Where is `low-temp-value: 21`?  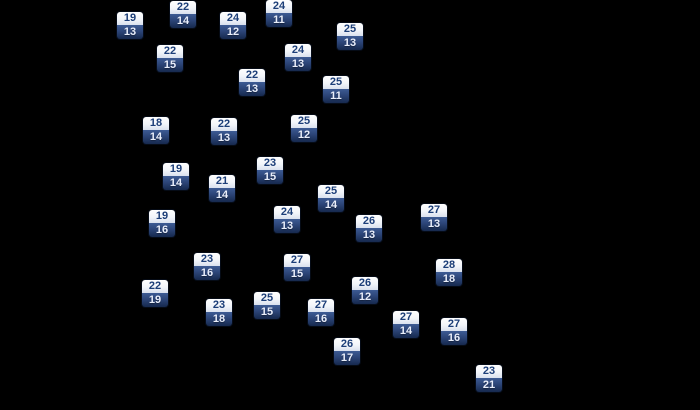 low-temp-value: 21 is located at coordinates (489, 385).